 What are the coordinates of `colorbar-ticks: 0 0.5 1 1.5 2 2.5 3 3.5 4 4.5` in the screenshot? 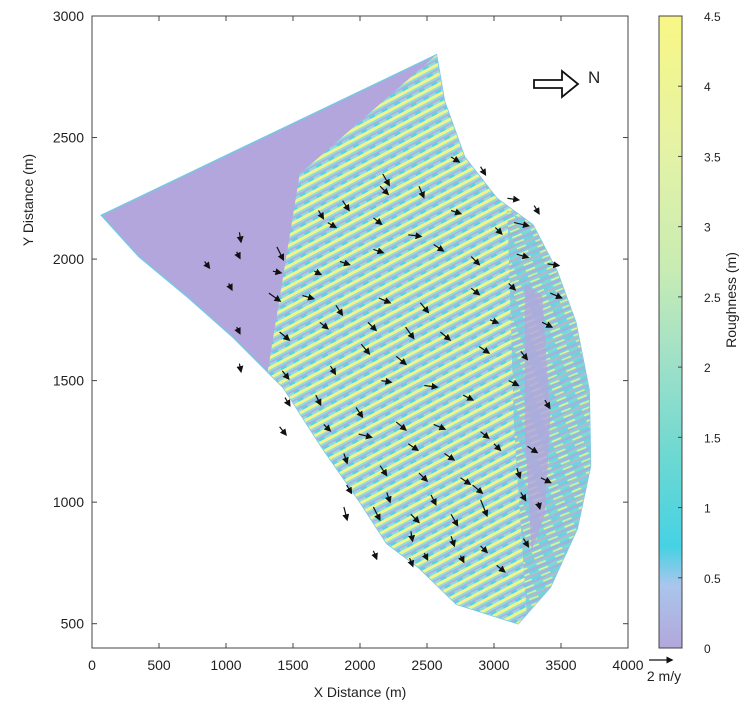 It's located at (699, 333).